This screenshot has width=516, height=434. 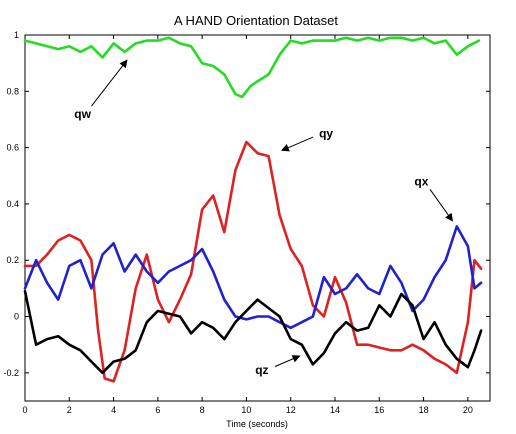 What do you see at coordinates (11, 373) in the screenshot?
I see `y-tick-label: -0.2` at bounding box center [11, 373].